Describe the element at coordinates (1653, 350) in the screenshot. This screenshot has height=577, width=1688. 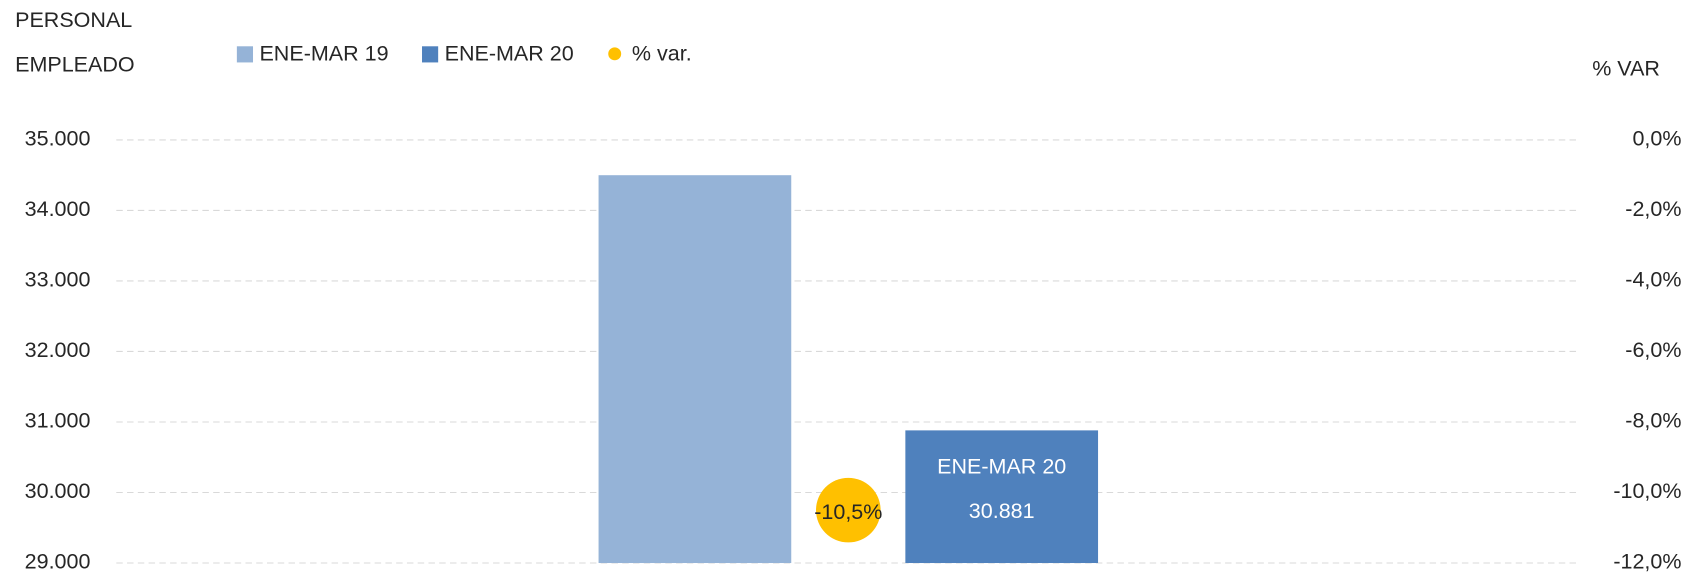
I see `y2-tick-label: -6,0%` at that location.